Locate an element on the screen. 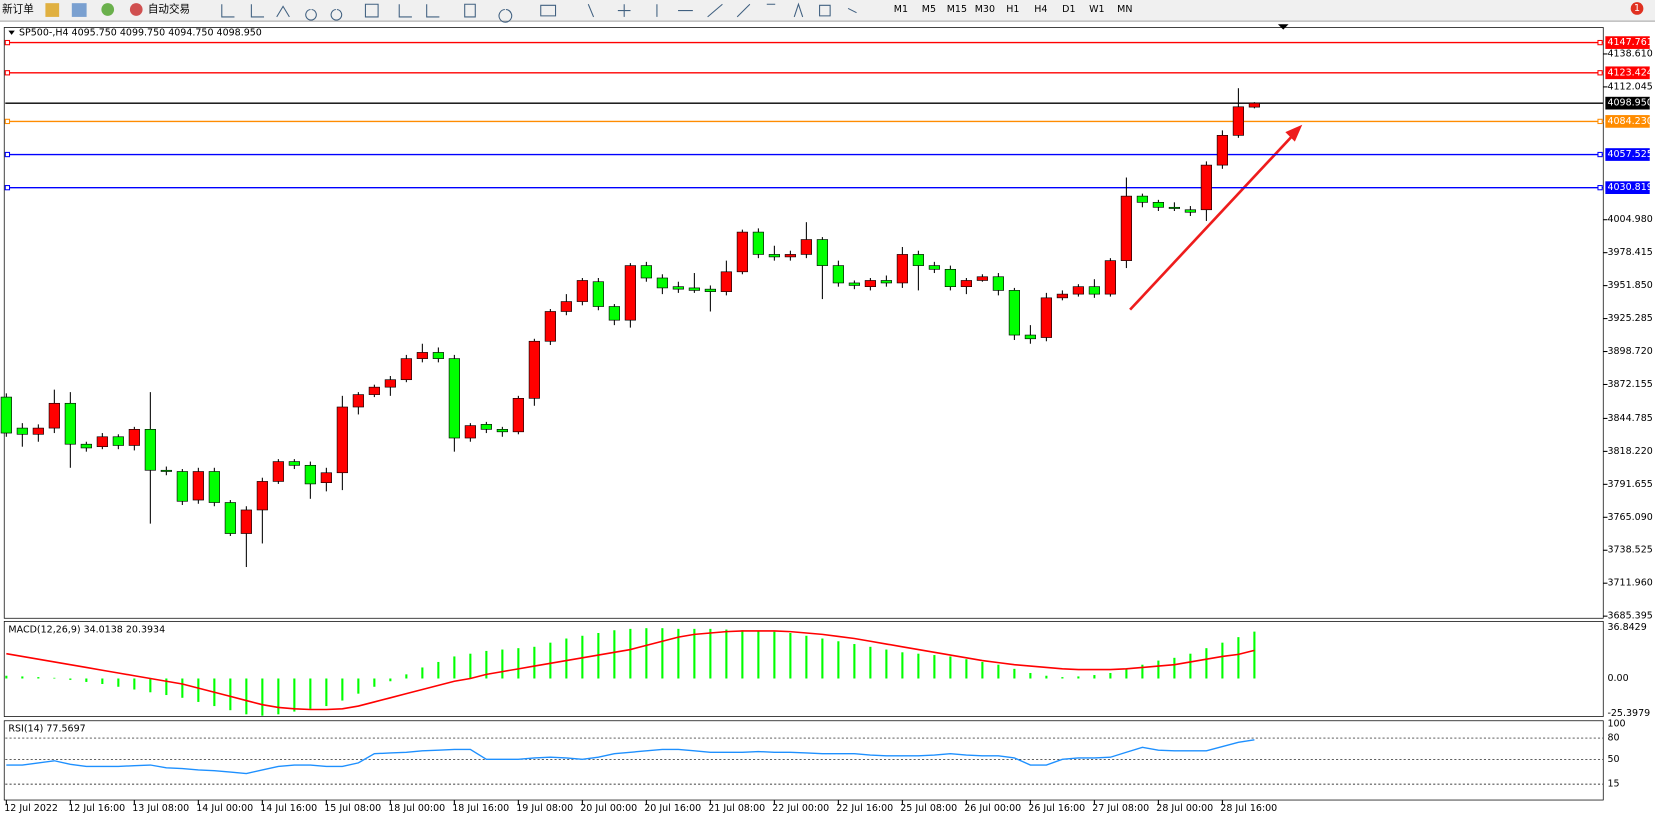  x-tick-label: 15 Jul 08:00 is located at coordinates (352, 808).